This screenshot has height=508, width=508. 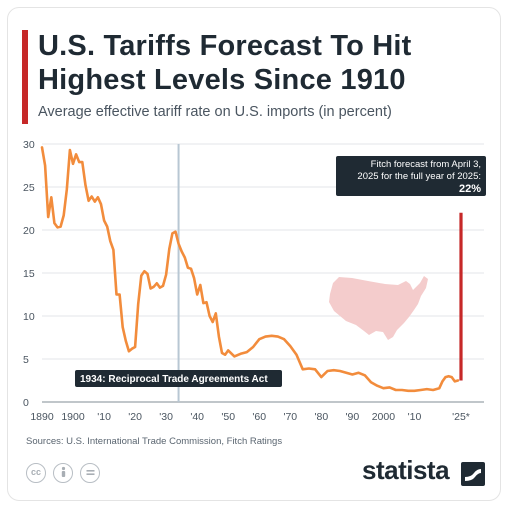 I want to click on data-point-1970, so click(x=290, y=346).